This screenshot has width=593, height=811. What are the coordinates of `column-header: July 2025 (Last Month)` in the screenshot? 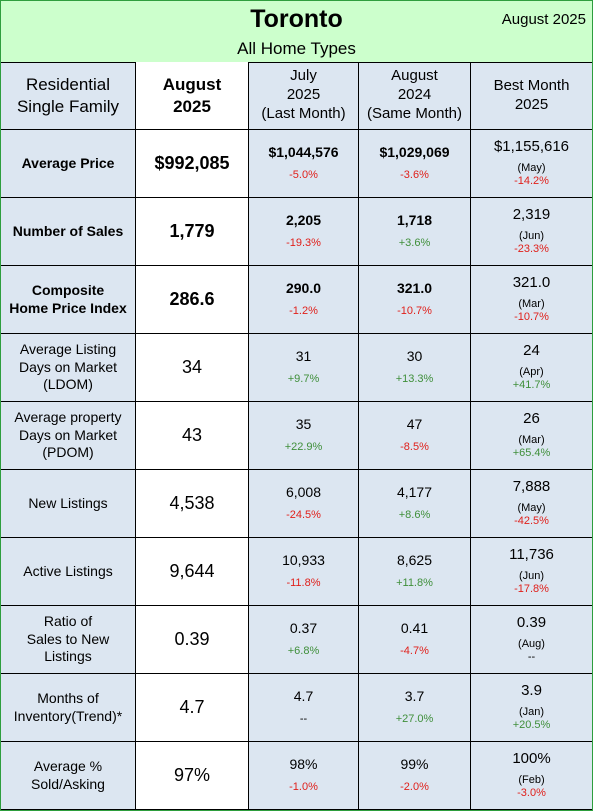 It's located at (304, 96).